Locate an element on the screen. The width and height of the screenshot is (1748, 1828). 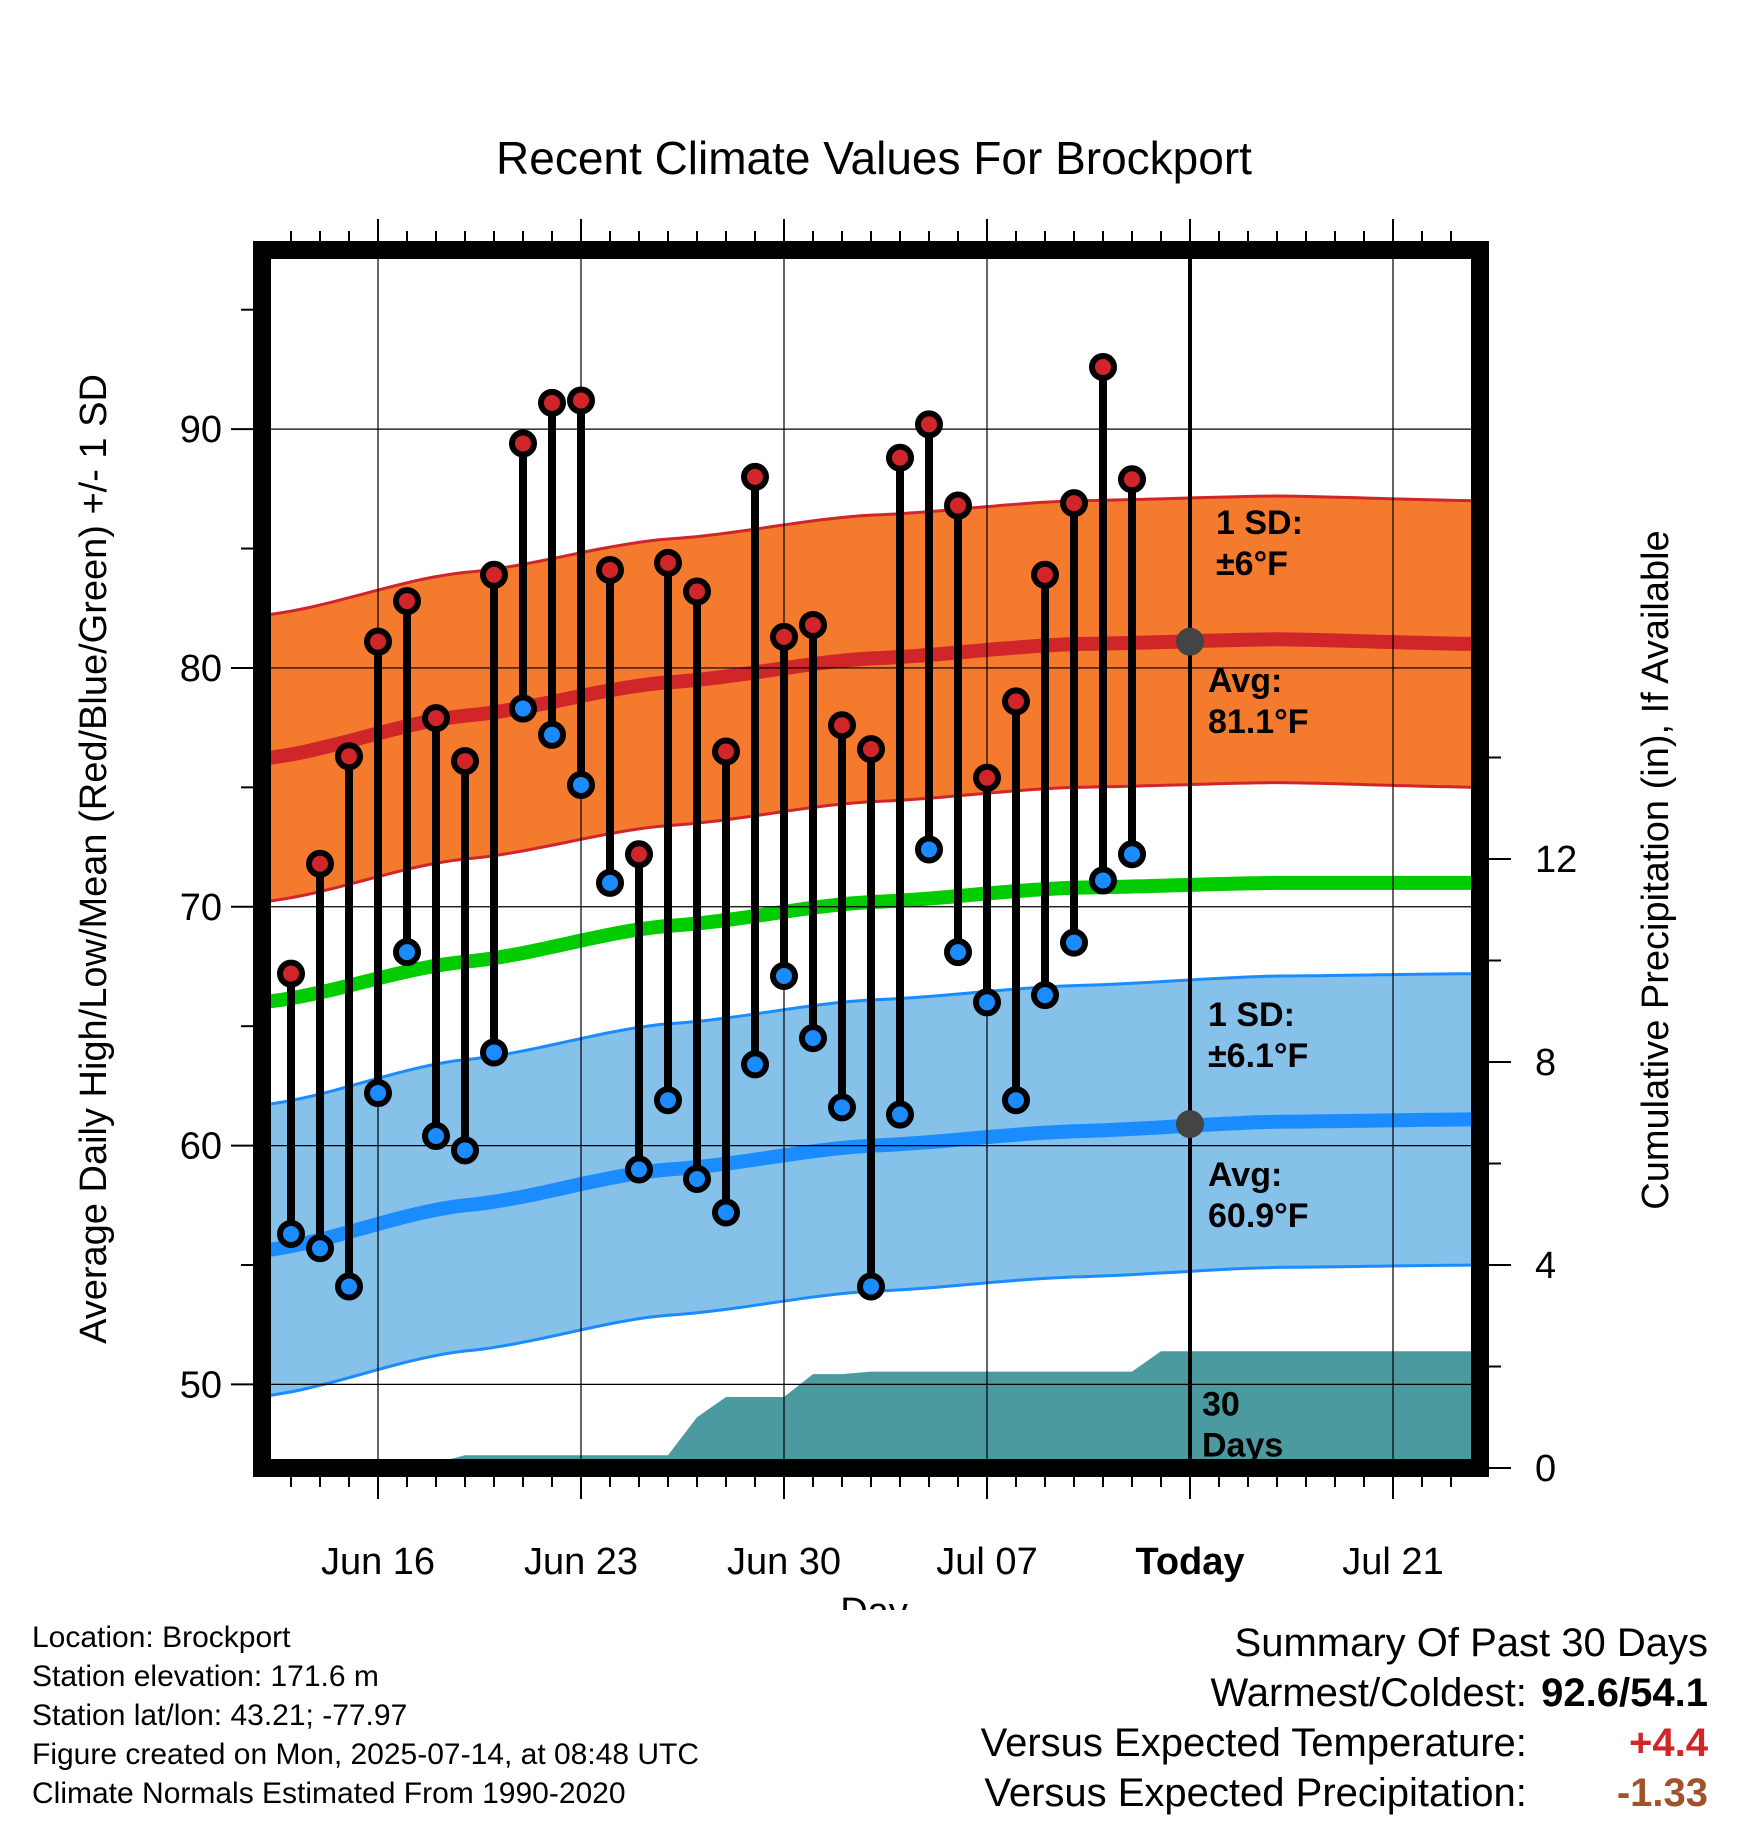
x-tick-label: Jun 30 is located at coordinates (784, 1562).